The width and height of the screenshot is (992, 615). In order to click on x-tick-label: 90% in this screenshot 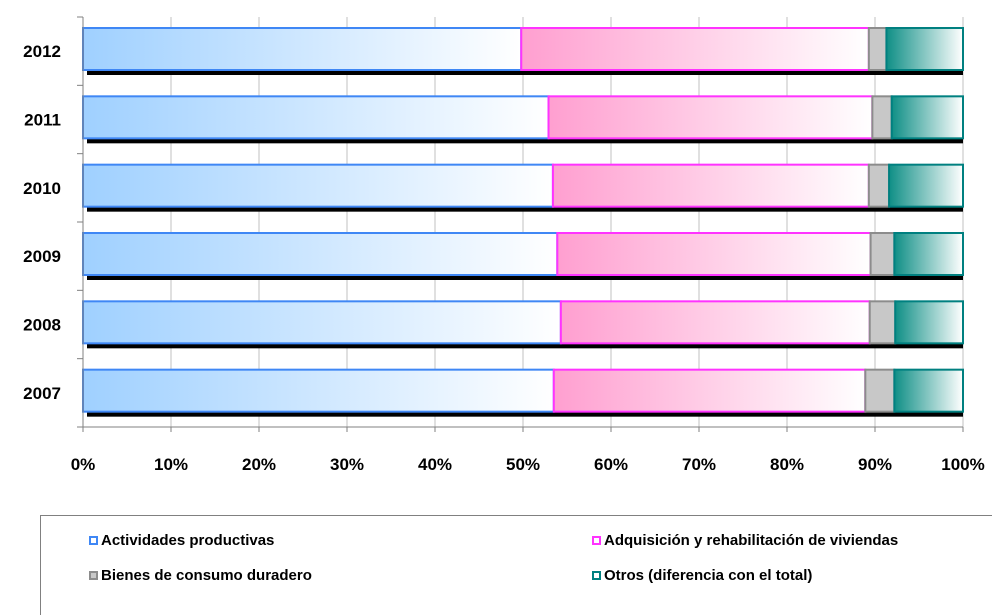, I will do `click(875, 464)`.